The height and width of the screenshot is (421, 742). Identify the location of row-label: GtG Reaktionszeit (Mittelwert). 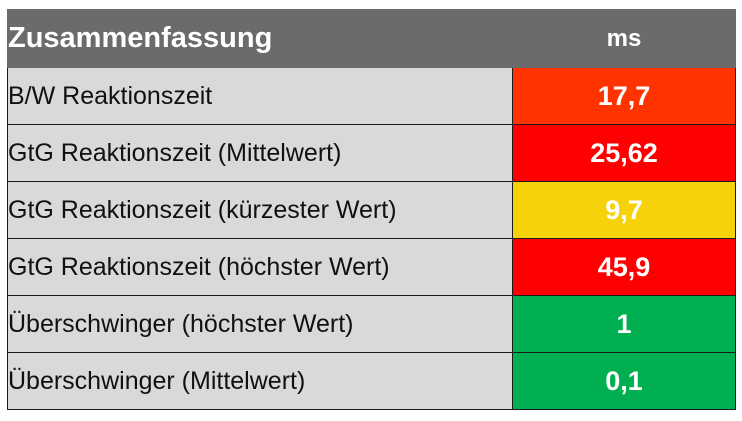
(260, 153).